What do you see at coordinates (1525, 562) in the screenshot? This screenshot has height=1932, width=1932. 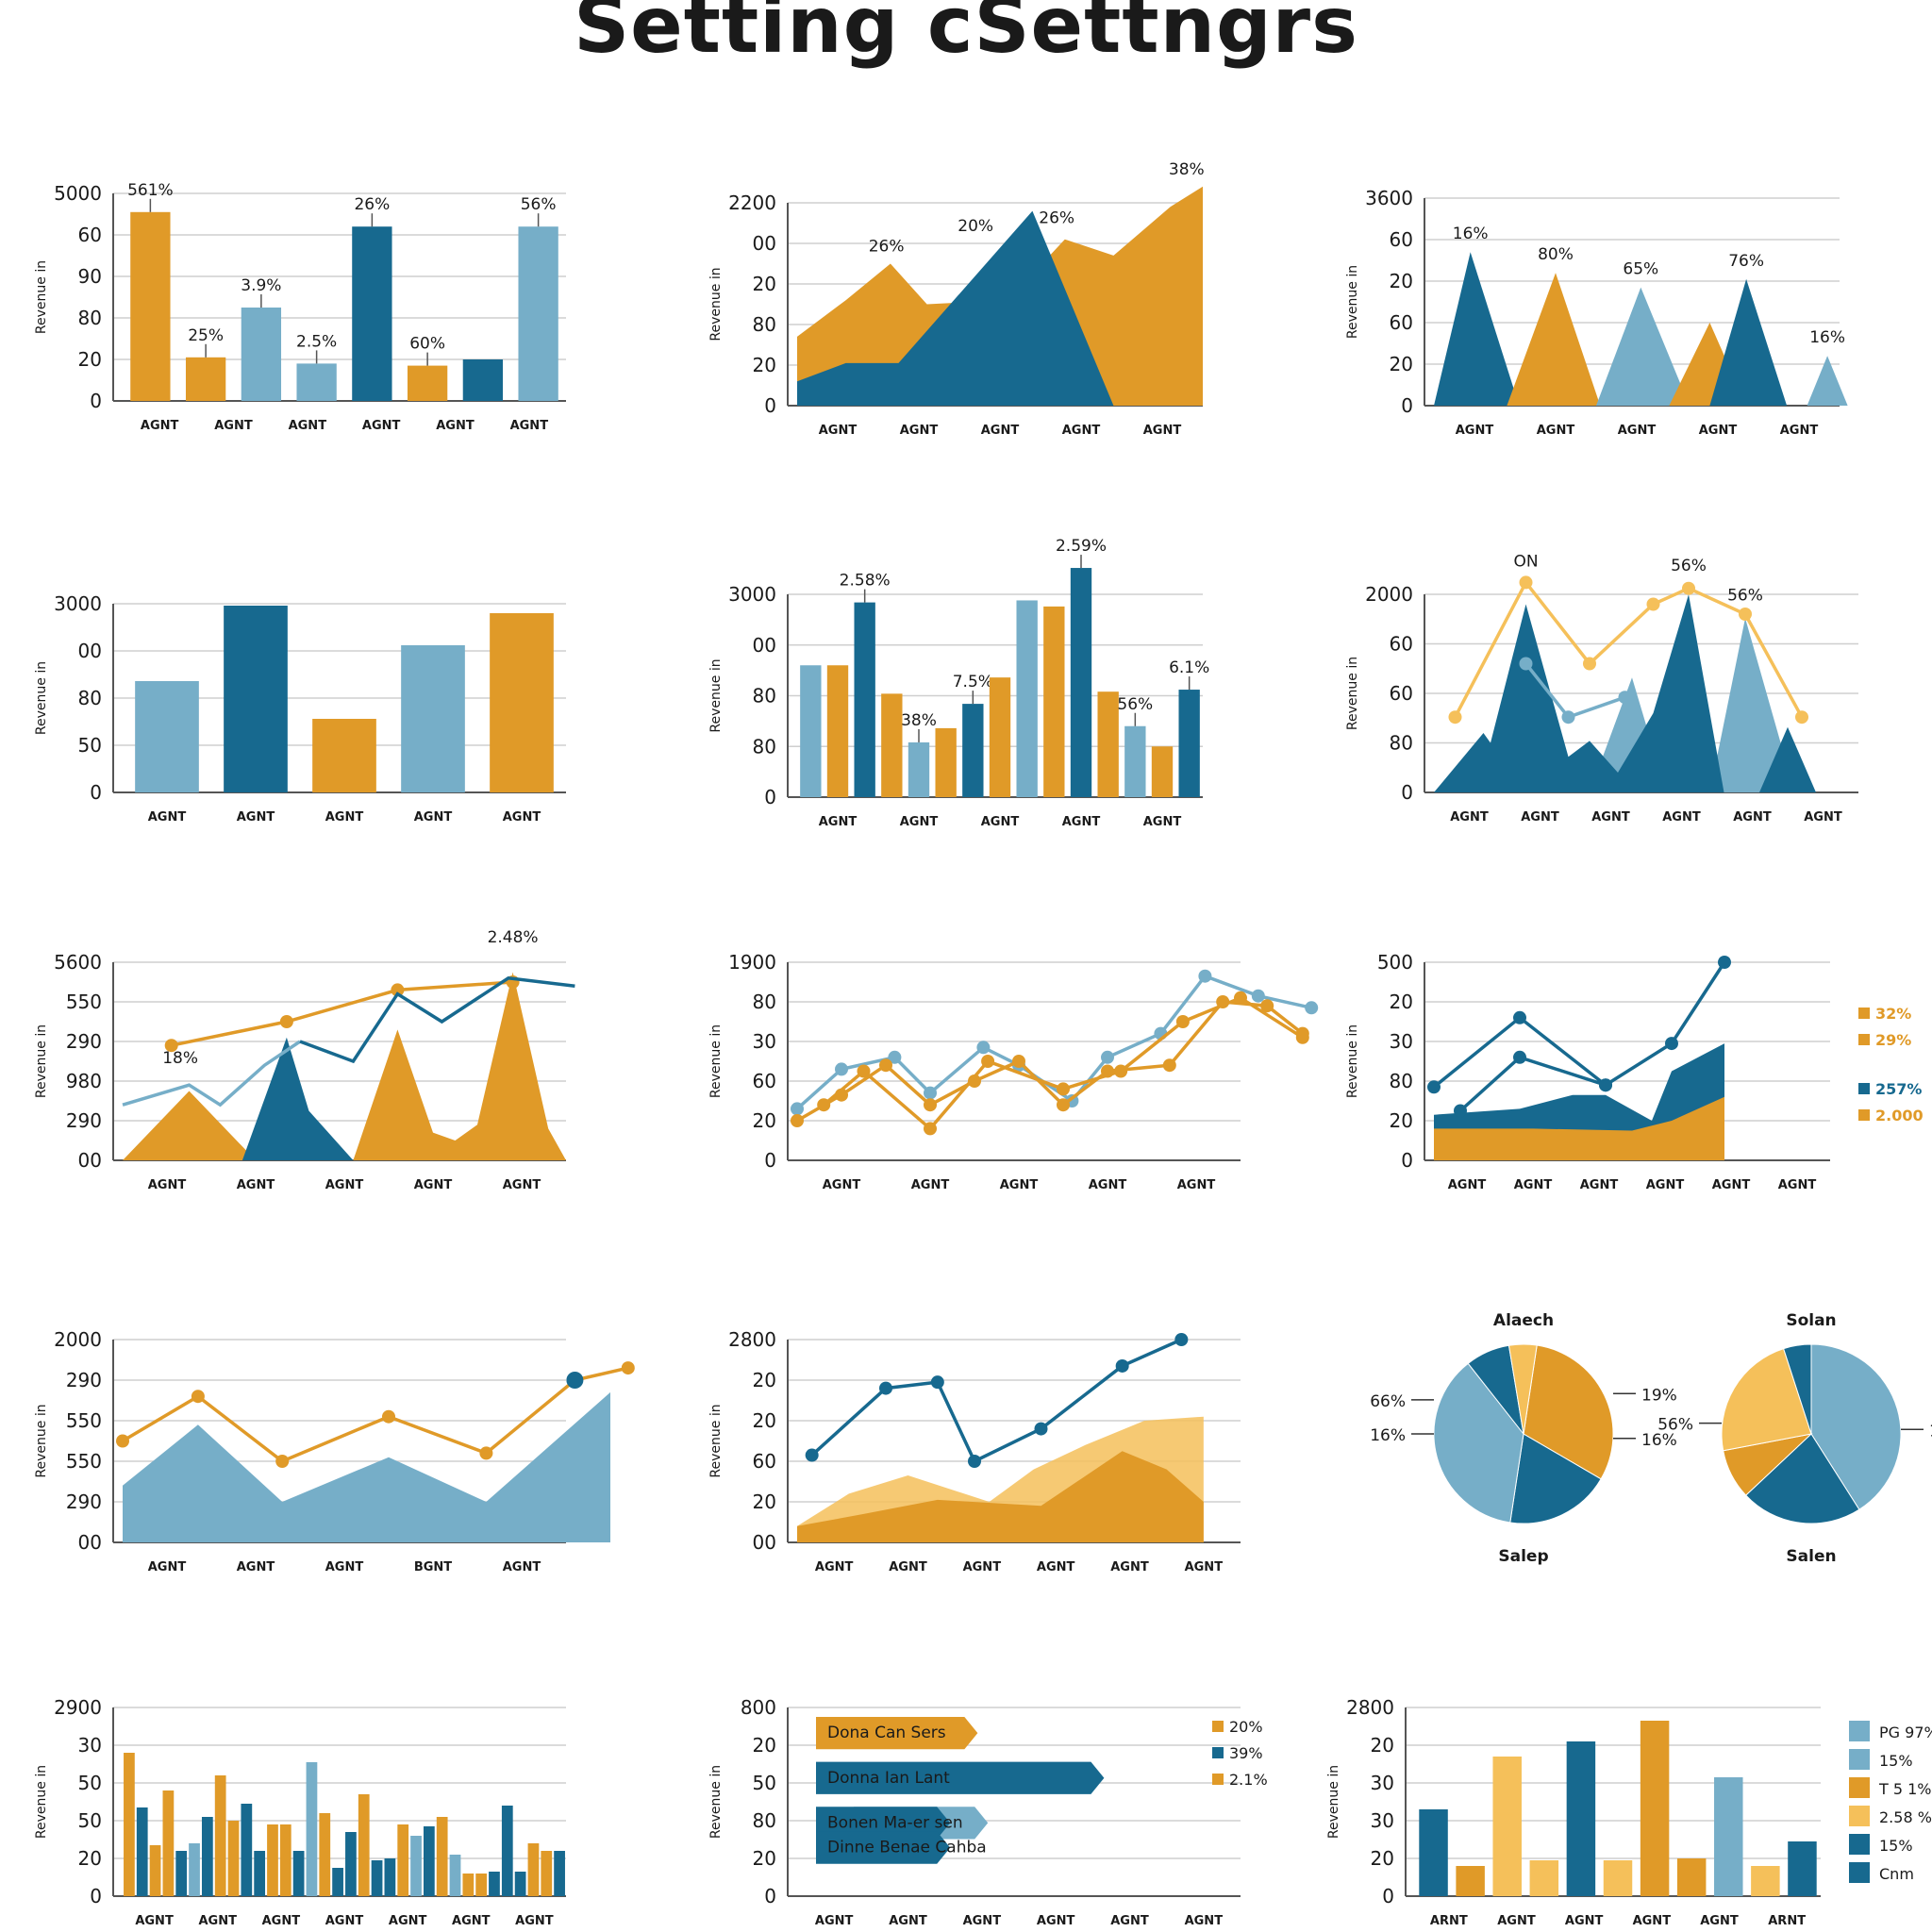 I see `data-label: ON` at bounding box center [1525, 562].